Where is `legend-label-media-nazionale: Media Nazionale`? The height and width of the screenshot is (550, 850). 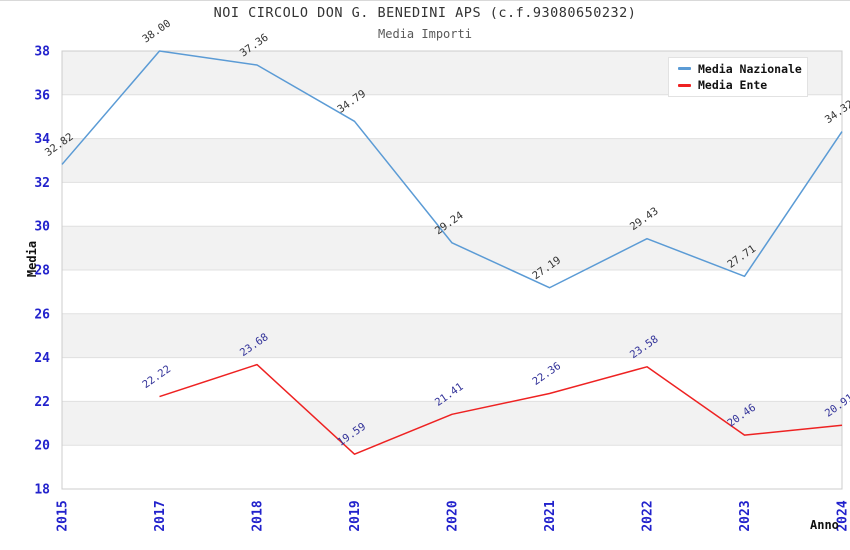 legend-label-media-nazionale: Media Nazionale is located at coordinates (750, 68).